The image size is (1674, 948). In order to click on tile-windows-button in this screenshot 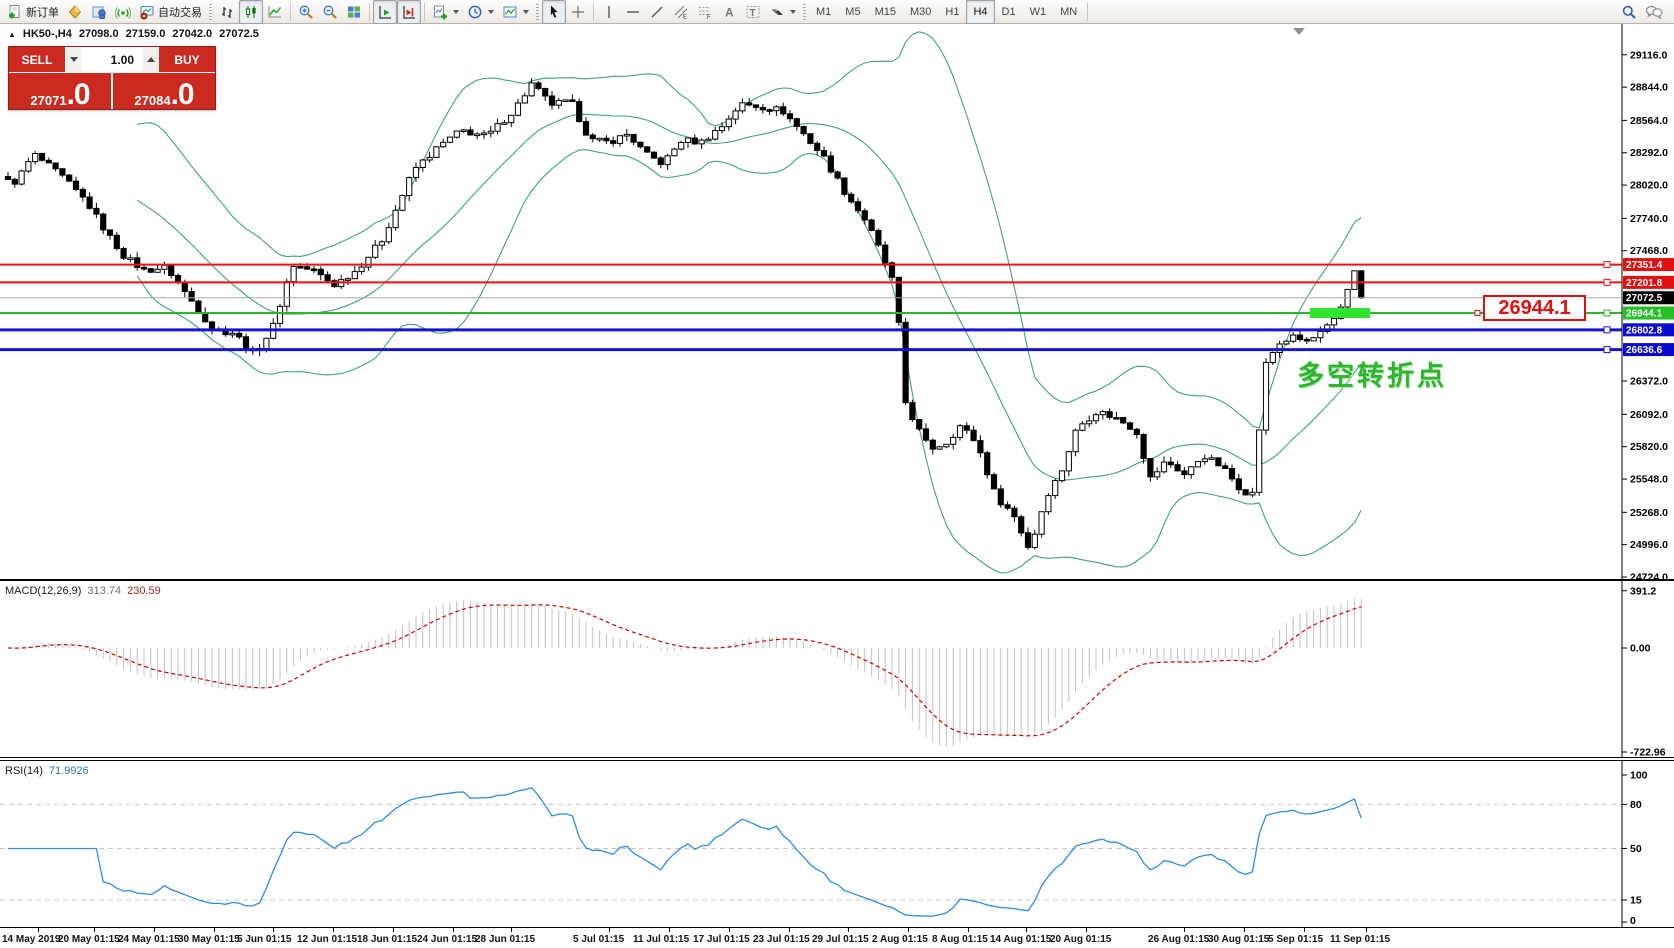, I will do `click(354, 12)`.